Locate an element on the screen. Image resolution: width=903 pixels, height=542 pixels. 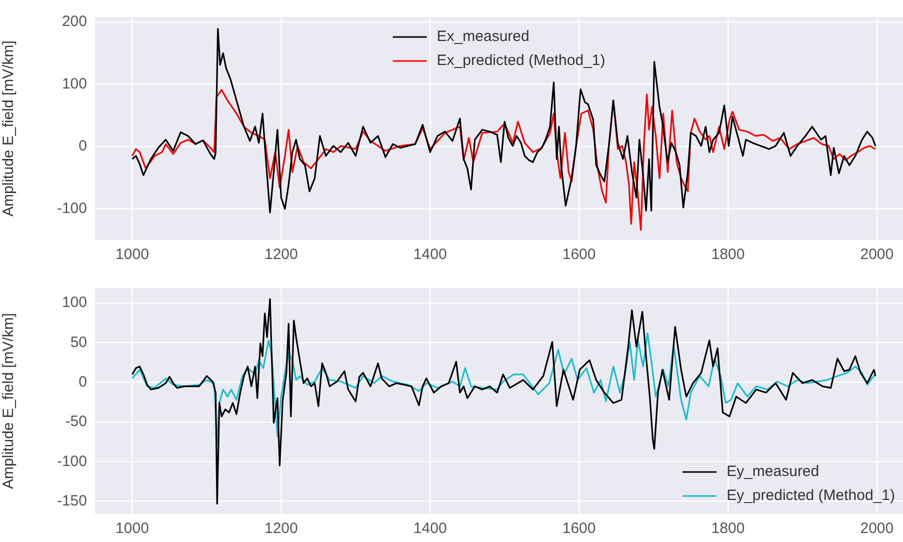
y-tick-label: -50 is located at coordinates (76, 421).